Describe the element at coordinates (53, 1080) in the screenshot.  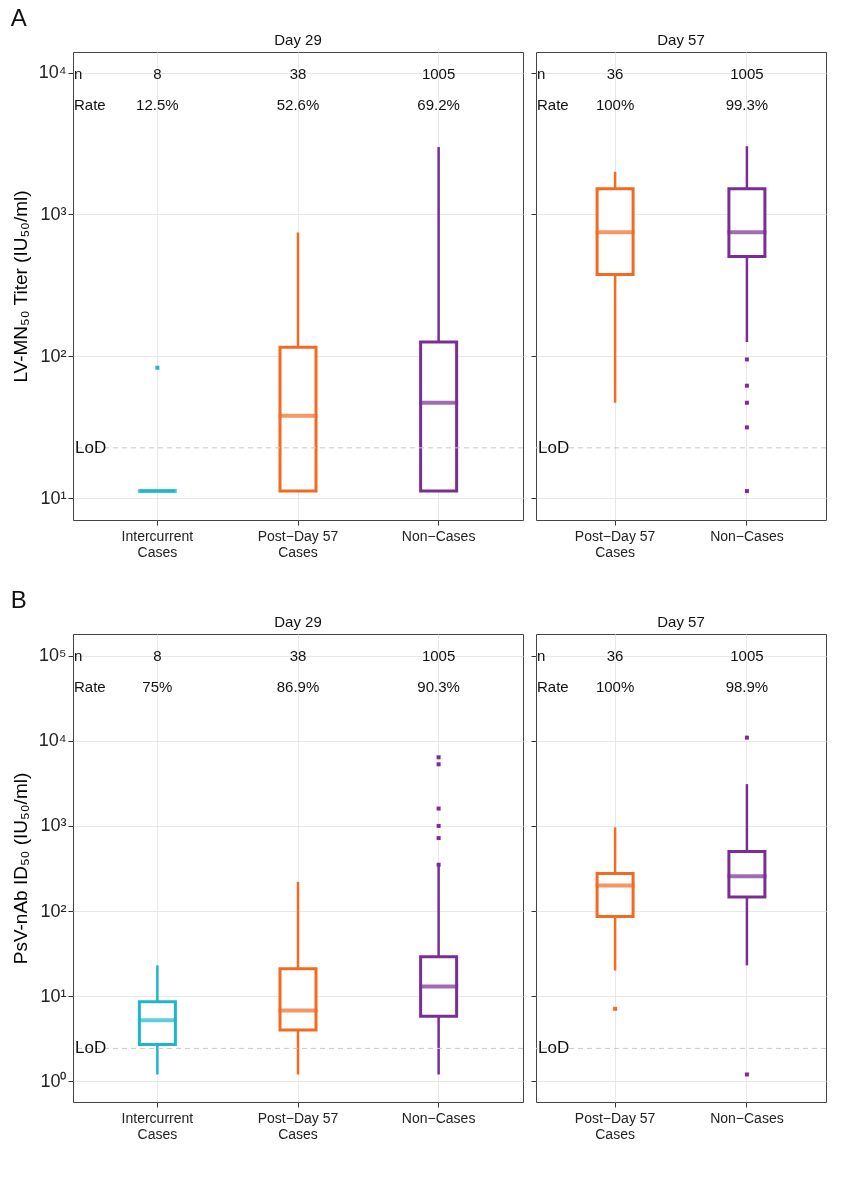
I see `y-tick-label: 10⁰` at that location.